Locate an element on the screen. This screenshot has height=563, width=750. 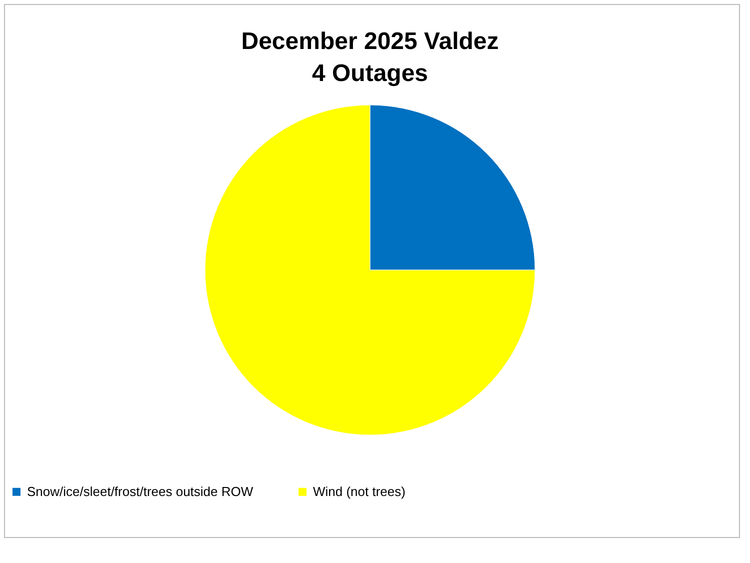
legend-label: Wind (not trees) is located at coordinates (359, 491).